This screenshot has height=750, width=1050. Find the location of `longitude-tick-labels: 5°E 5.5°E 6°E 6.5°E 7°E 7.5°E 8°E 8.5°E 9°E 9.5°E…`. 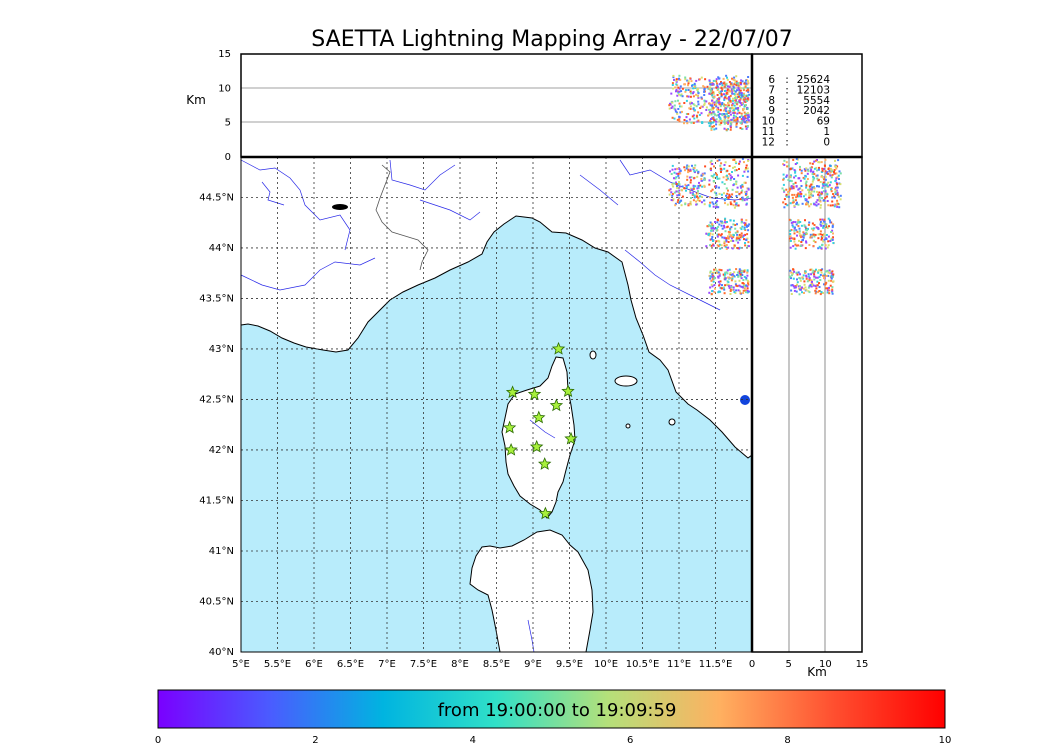

longitude-tick-labels: 5°E 5.5°E 6°E 6.5°E 7°E 7.5°E 8°E 8.5°E 9°E 9.5°E… is located at coordinates (482, 664).